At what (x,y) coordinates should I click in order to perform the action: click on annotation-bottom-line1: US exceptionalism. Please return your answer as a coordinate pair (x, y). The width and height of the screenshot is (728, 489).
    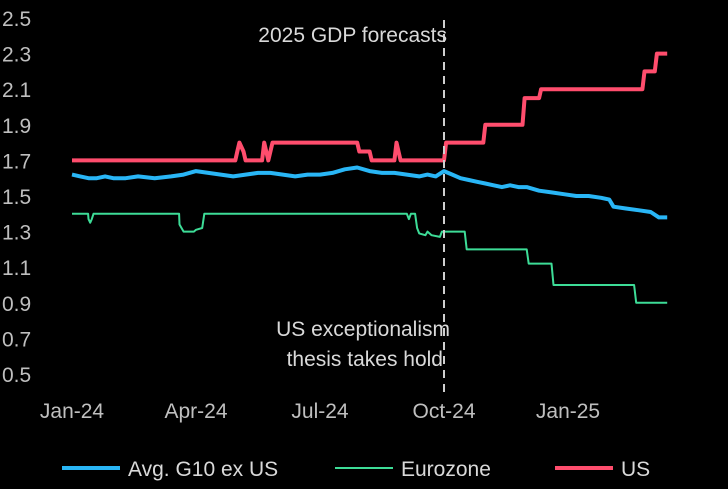
    Looking at the image, I should click on (363, 329).